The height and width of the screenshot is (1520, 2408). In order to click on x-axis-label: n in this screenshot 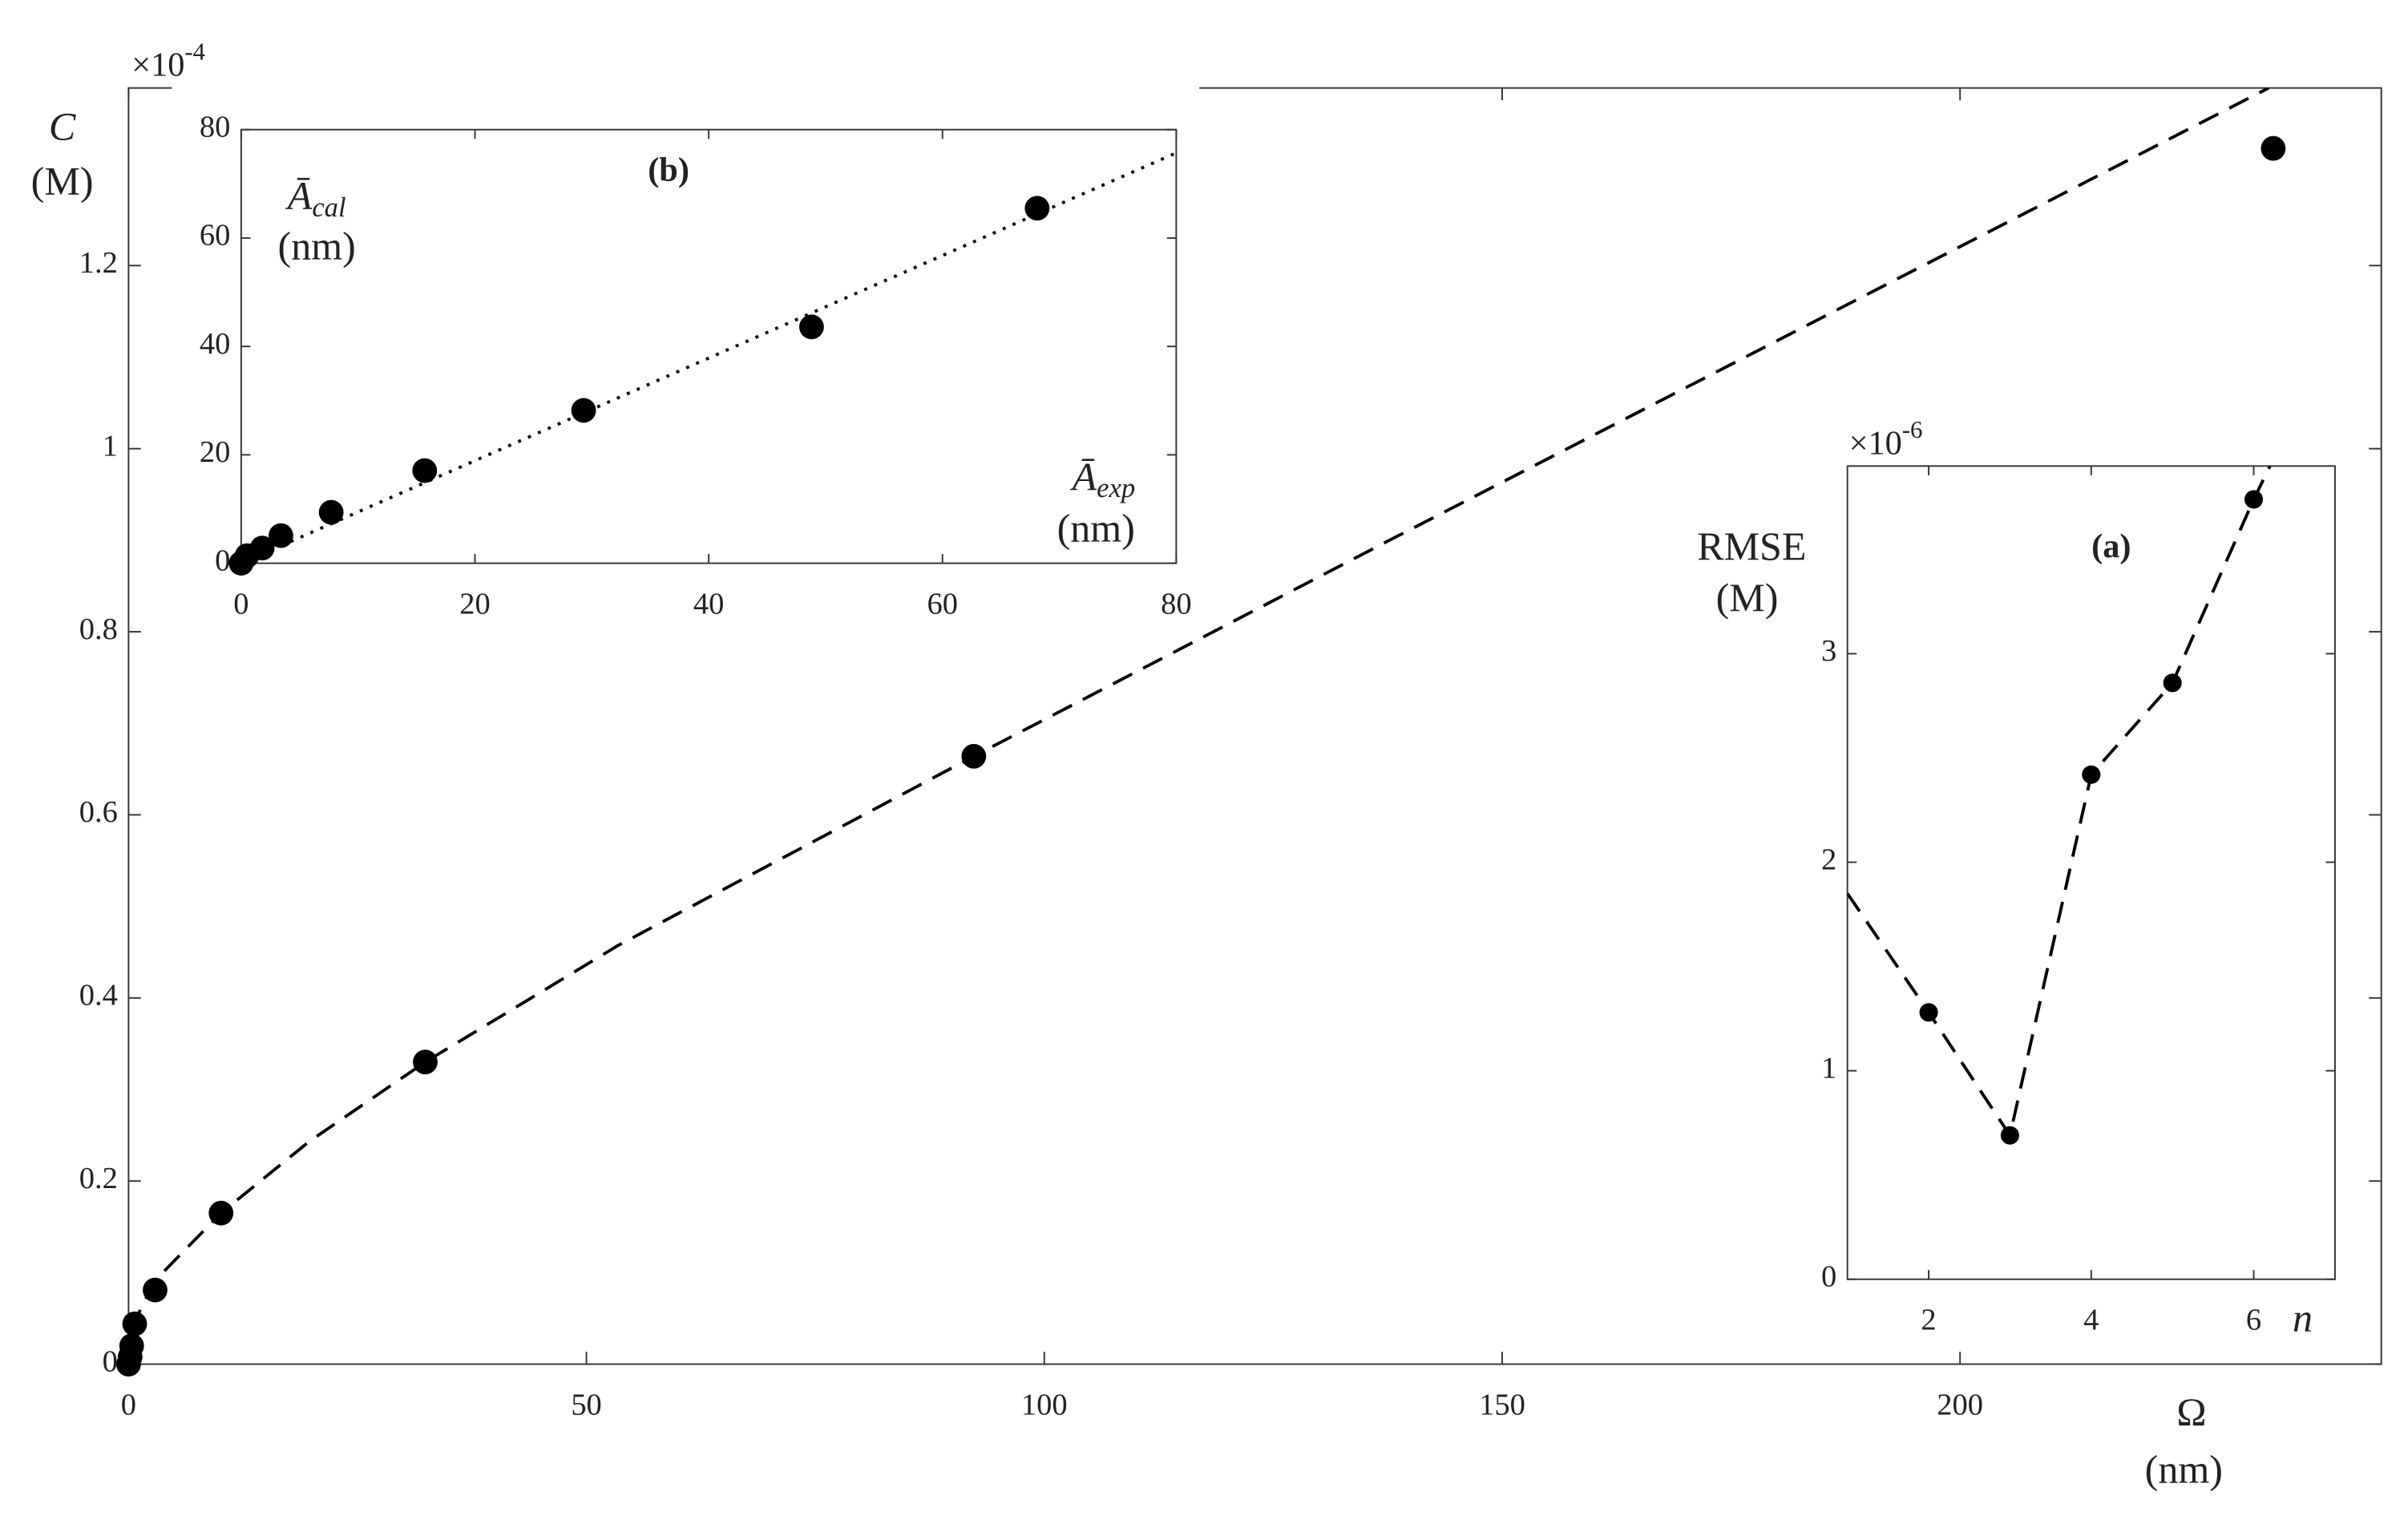, I will do `click(2303, 1318)`.